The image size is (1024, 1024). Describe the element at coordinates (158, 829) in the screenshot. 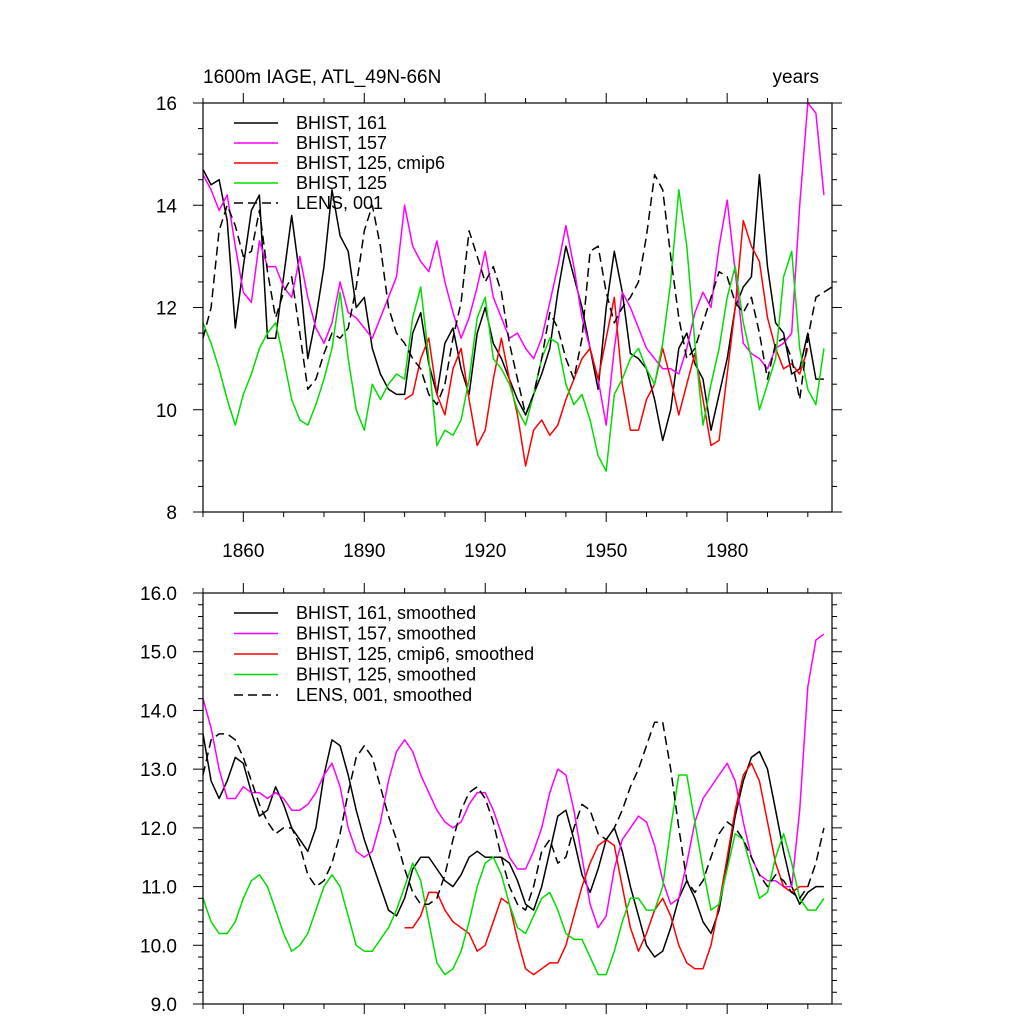

I see `y-tick-label: 12.0` at that location.